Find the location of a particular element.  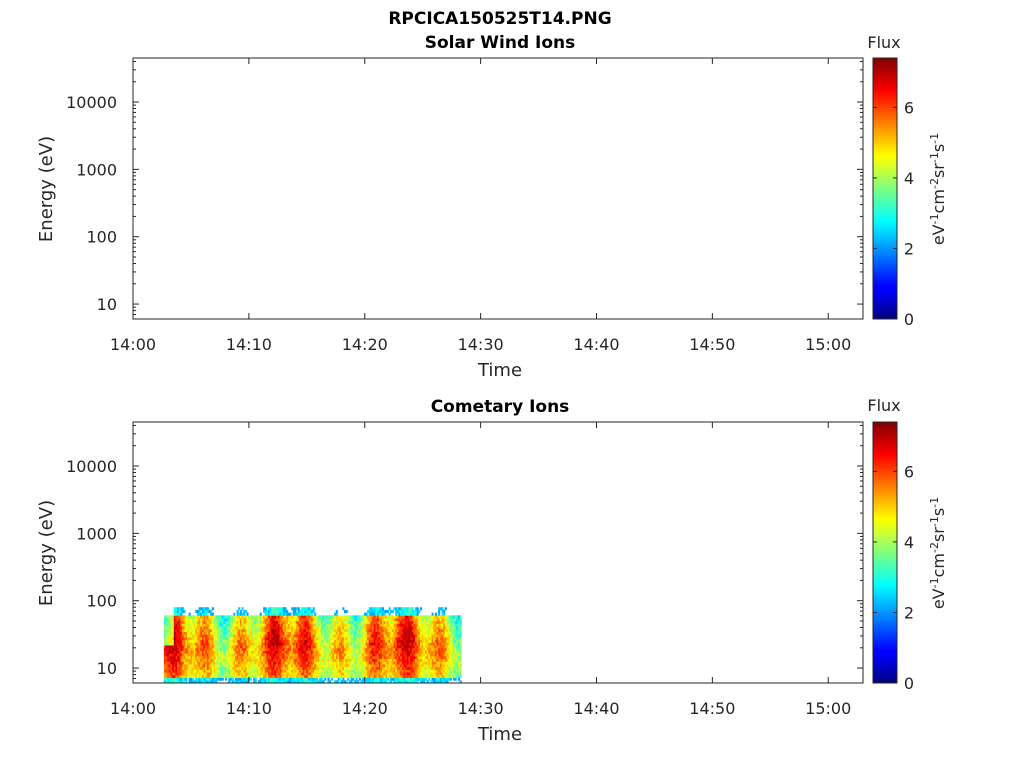

panel-title: Solar Wind Ions is located at coordinates (500, 43).